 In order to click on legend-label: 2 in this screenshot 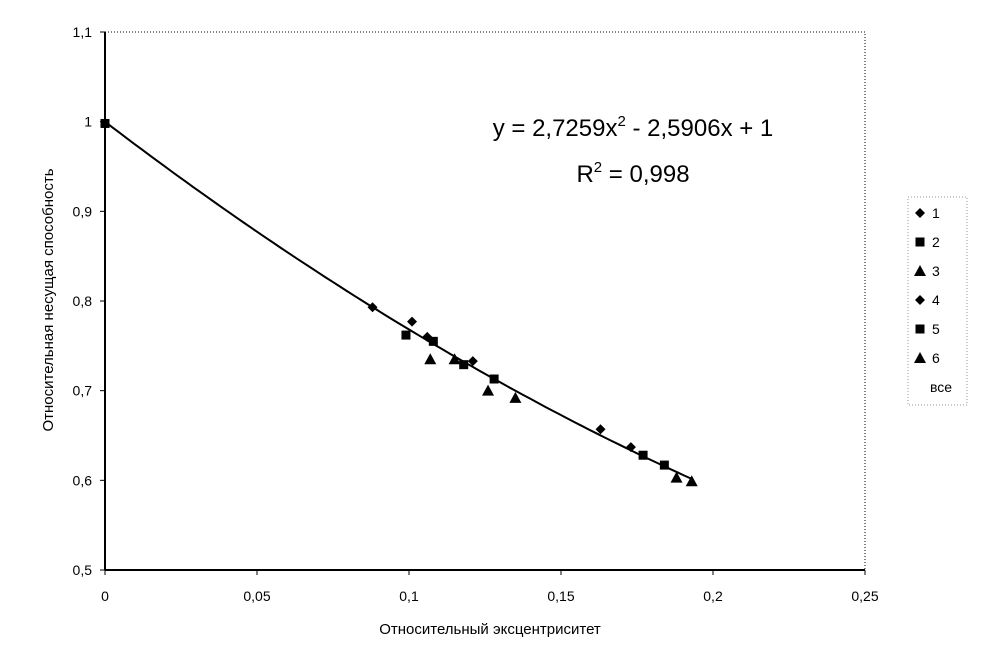, I will do `click(936, 242)`.